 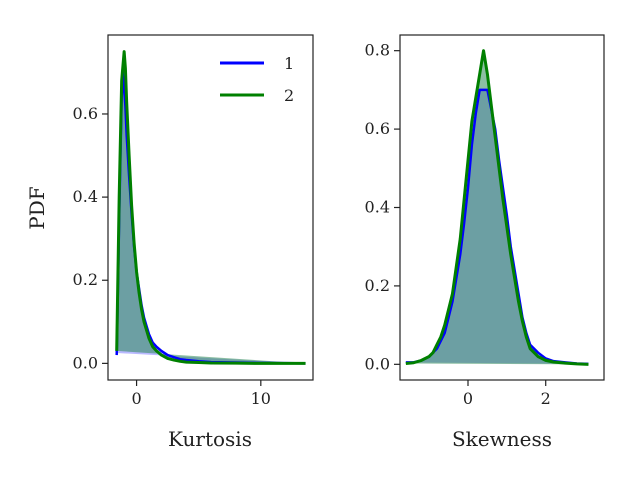 What do you see at coordinates (201, 394) in the screenshot?
I see `kurtosis-x-ticks: 0 10` at bounding box center [201, 394].